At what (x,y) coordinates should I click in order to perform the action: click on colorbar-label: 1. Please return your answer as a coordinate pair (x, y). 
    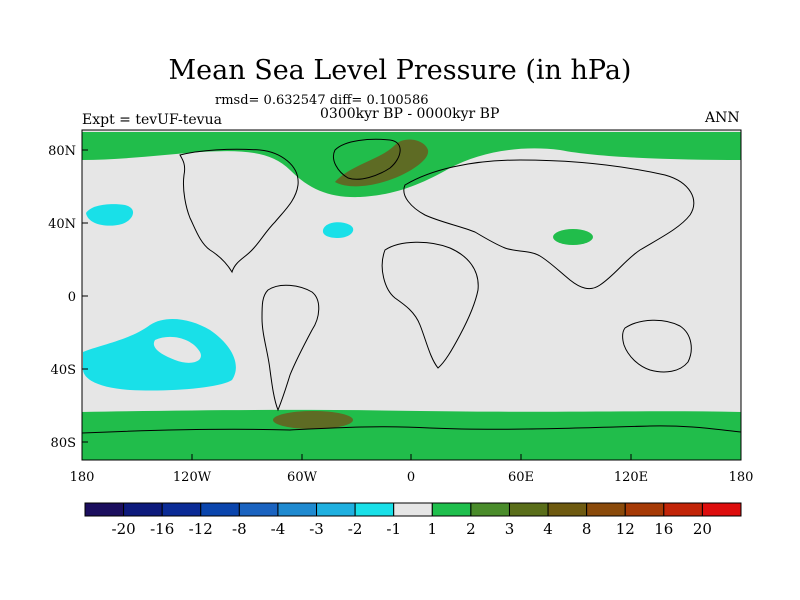
    Looking at the image, I should click on (433, 529).